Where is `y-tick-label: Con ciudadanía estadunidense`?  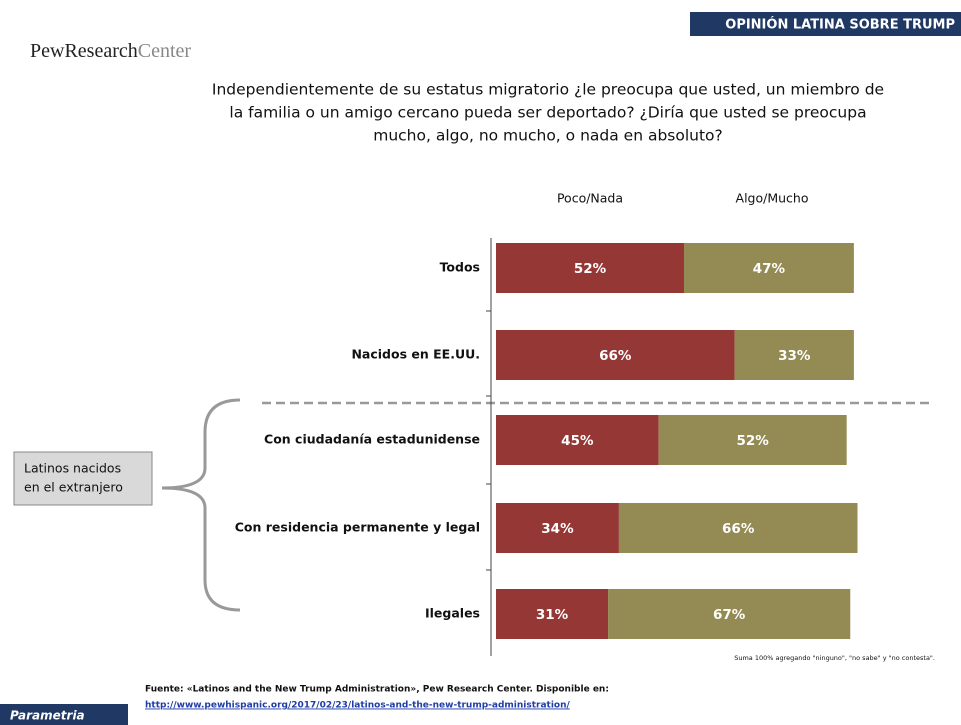
y-tick-label: Con ciudadanía estadunidense is located at coordinates (372, 439).